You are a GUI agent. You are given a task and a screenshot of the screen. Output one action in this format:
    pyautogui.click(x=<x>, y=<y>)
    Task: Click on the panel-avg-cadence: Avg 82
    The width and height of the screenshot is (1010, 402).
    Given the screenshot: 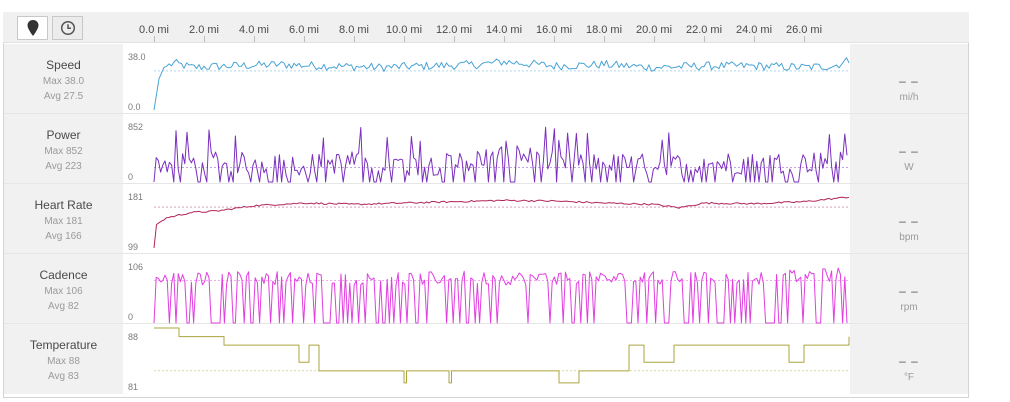 What is the action you would take?
    pyautogui.click(x=63, y=306)
    